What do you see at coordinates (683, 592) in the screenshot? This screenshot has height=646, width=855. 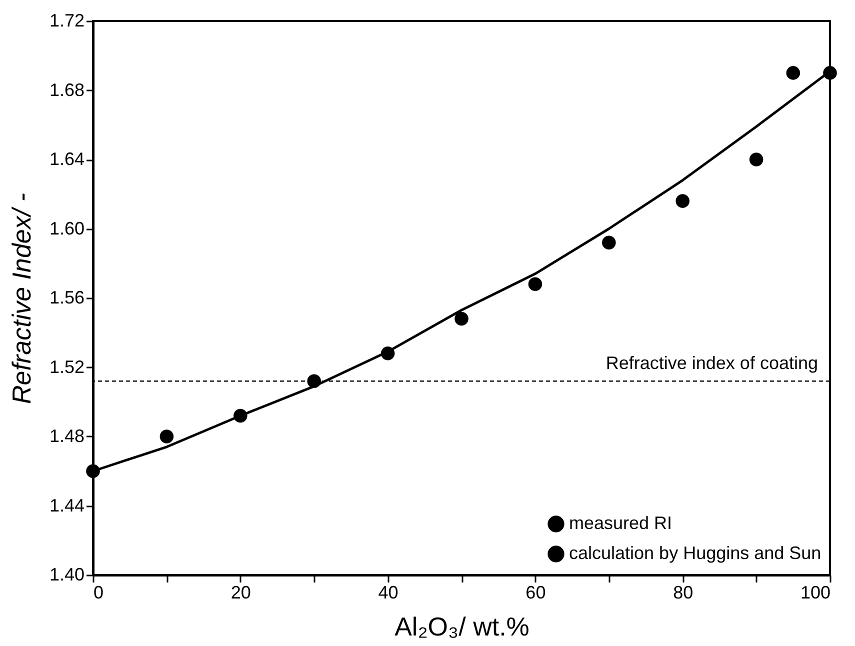 I see `x-tick-label: 80` at bounding box center [683, 592].